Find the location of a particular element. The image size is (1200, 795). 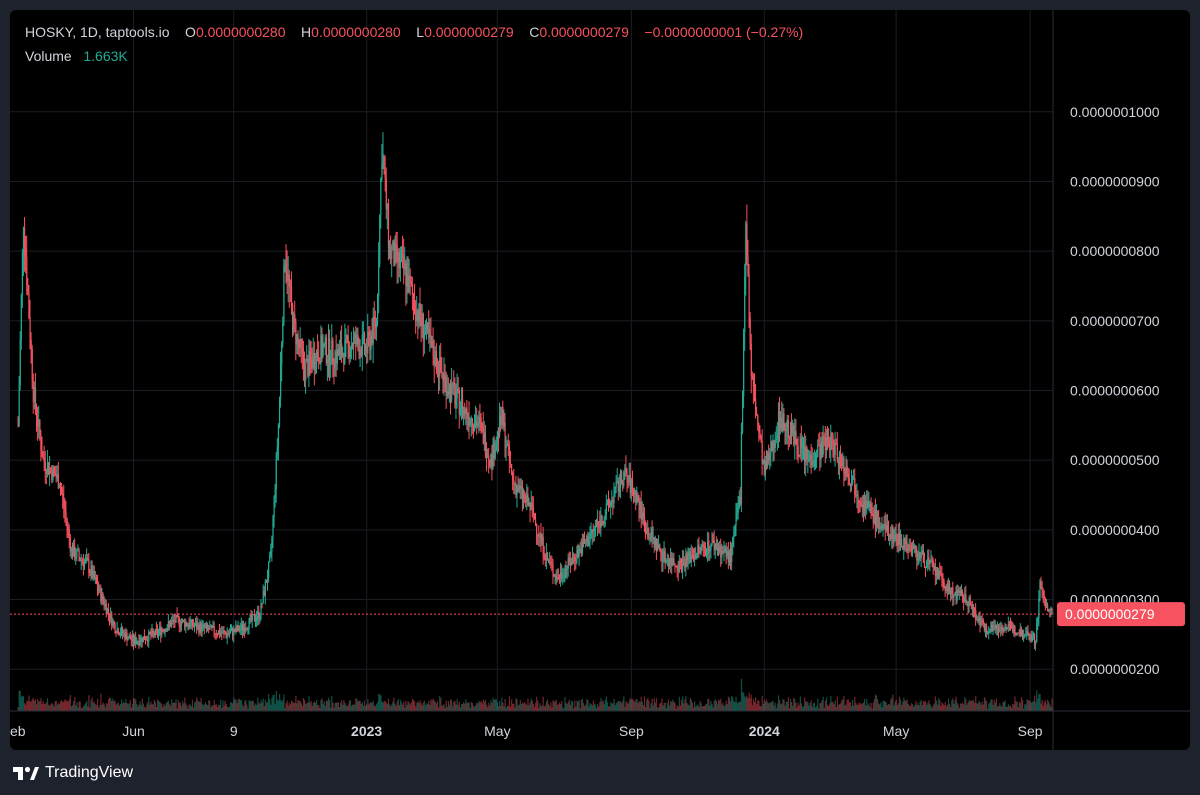

open-label: O is located at coordinates (190, 32).